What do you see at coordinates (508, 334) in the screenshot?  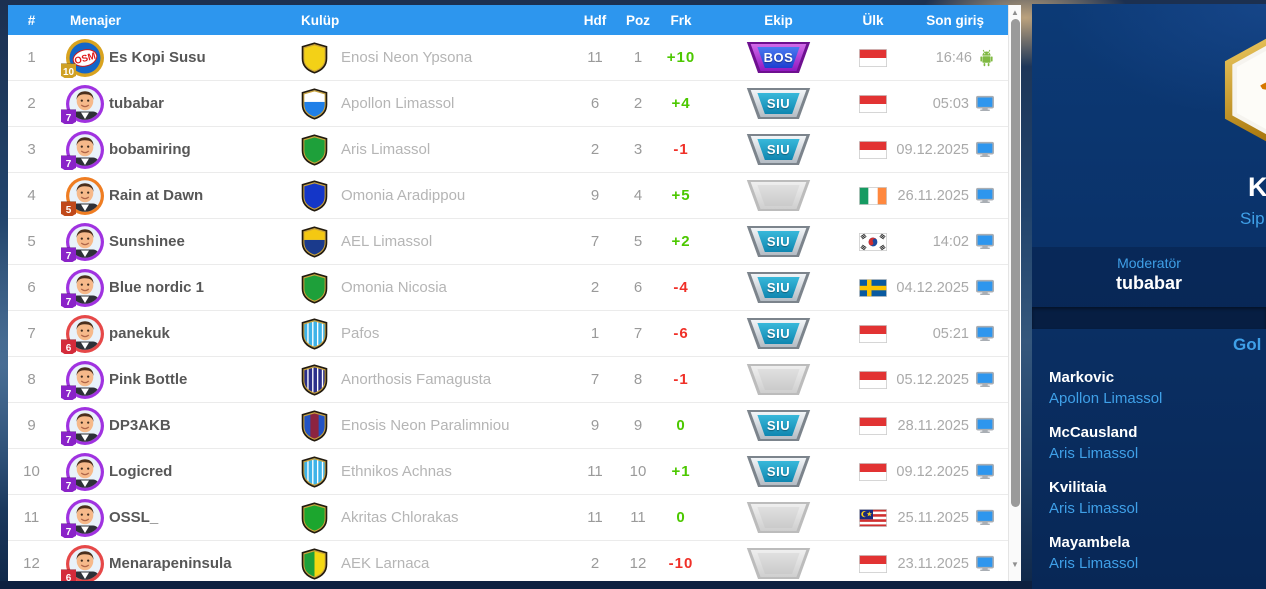 I see `table-row: 7 6 panekuk Pafos 1 7 -6 SIU` at bounding box center [508, 334].